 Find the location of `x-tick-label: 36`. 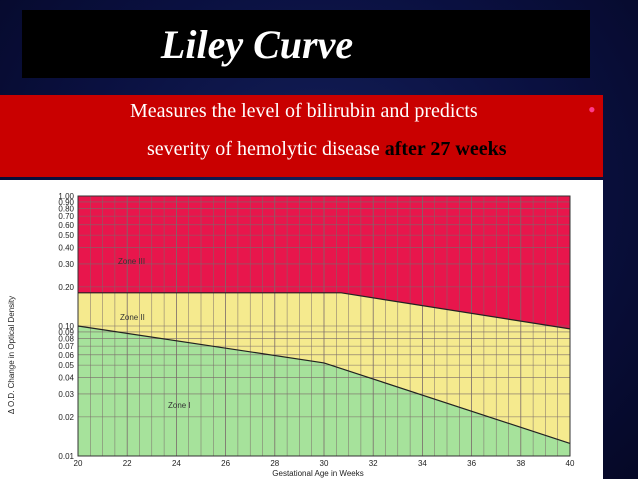

x-tick-label: 36 is located at coordinates (471, 463).